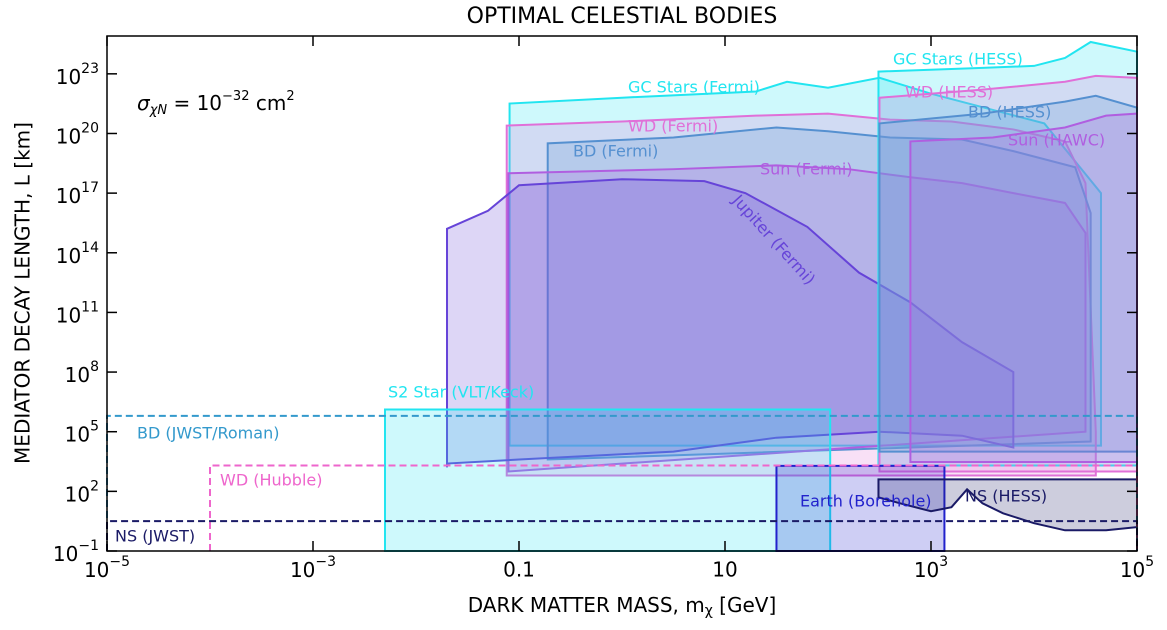 The width and height of the screenshot is (1167, 630). Describe the element at coordinates (461, 392) in the screenshot. I see `region-label: S2 Star (VLT/Keck)` at that location.